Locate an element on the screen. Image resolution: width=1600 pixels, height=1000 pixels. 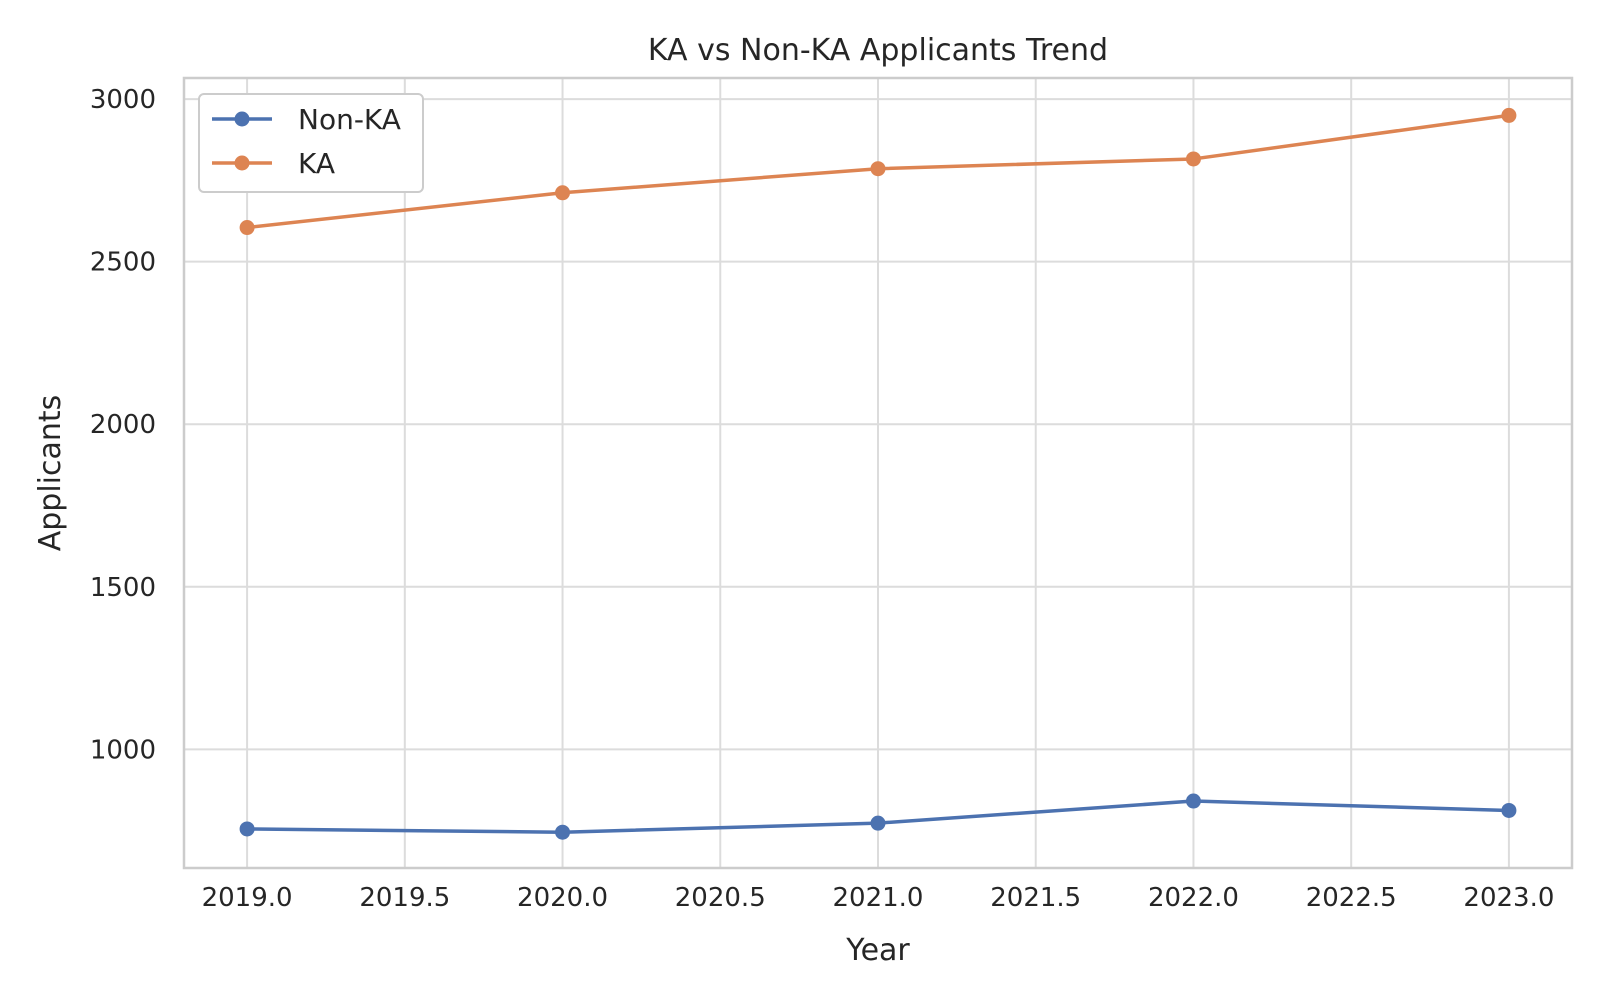
x-tick-label: 2021.0 is located at coordinates (878, 898).